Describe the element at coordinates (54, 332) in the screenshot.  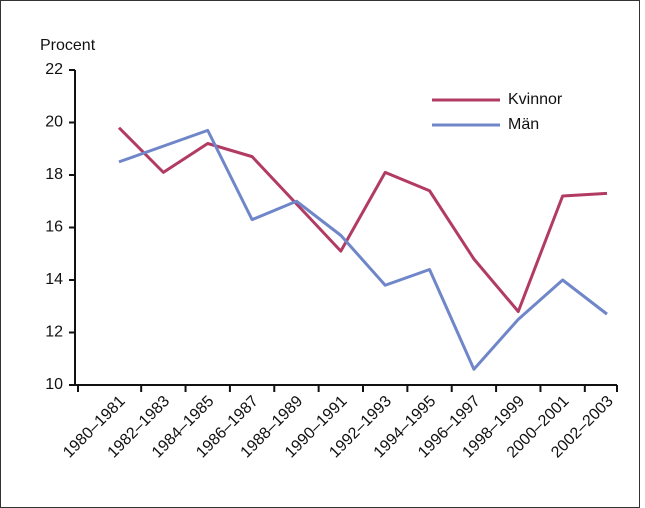
I see `y-tick-label: 12` at that location.